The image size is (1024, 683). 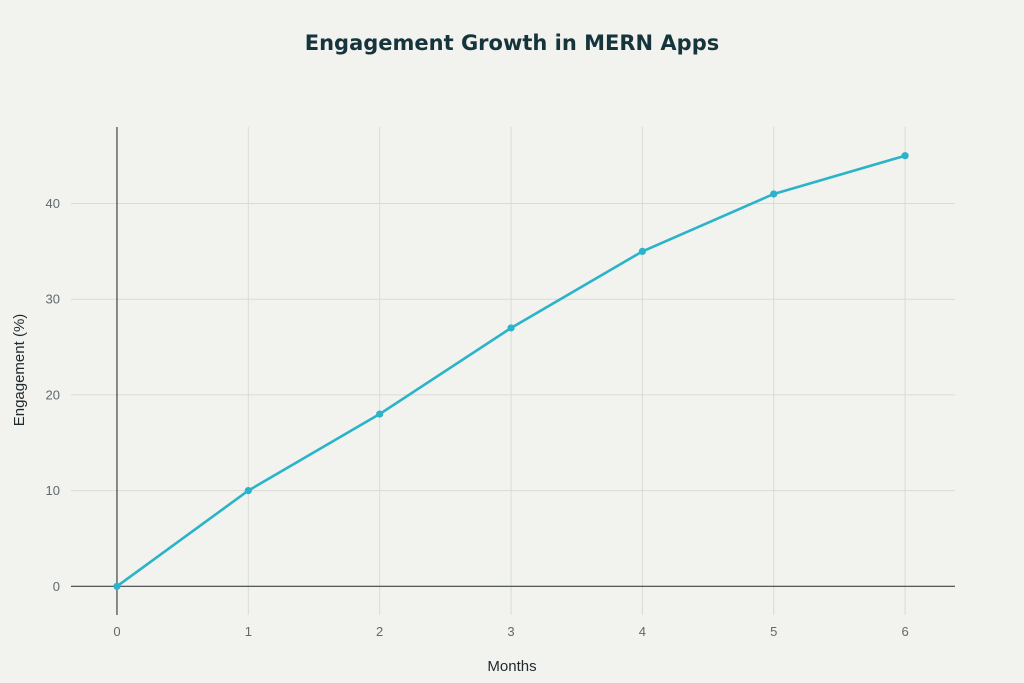 What do you see at coordinates (248, 631) in the screenshot?
I see `x-tick-label: 1` at bounding box center [248, 631].